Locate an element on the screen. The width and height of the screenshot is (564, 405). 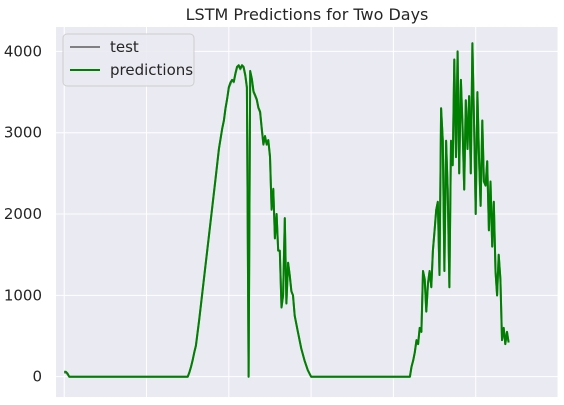
y-tick-label-3: 3000 is located at coordinates (23, 133).